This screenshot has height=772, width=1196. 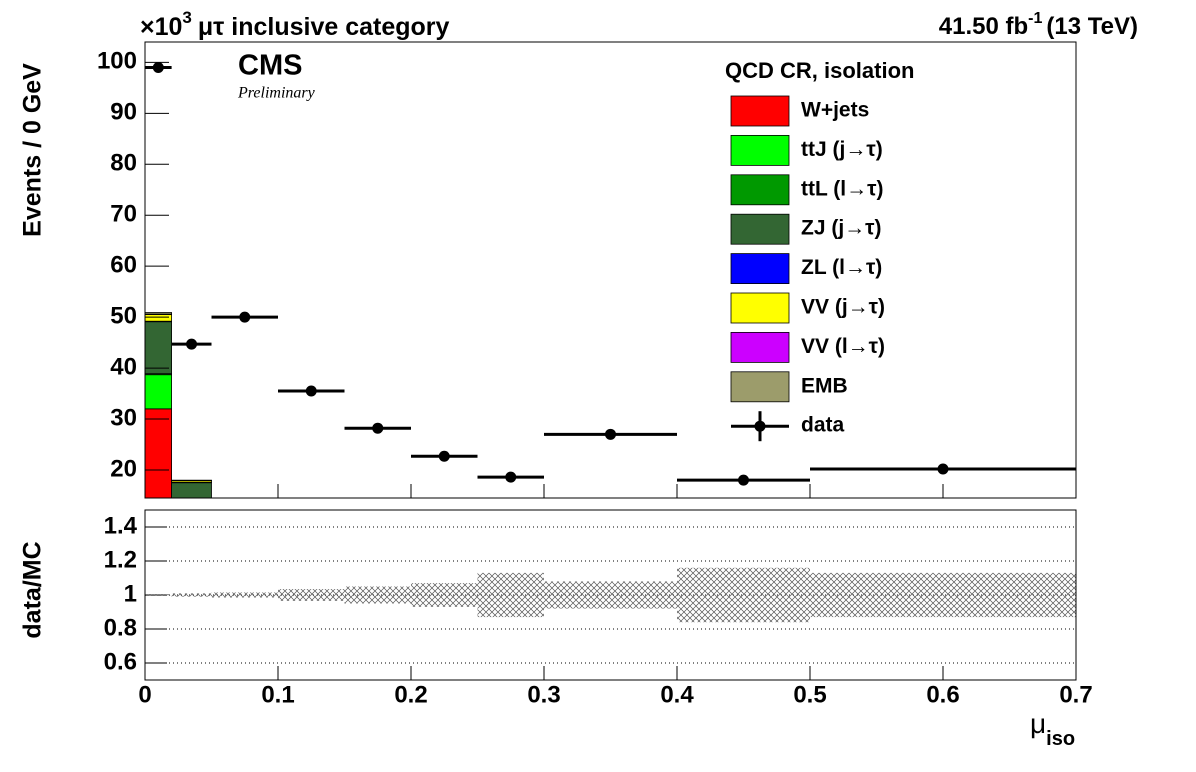 I want to click on preliminary-label: Preliminary, so click(x=276, y=93).